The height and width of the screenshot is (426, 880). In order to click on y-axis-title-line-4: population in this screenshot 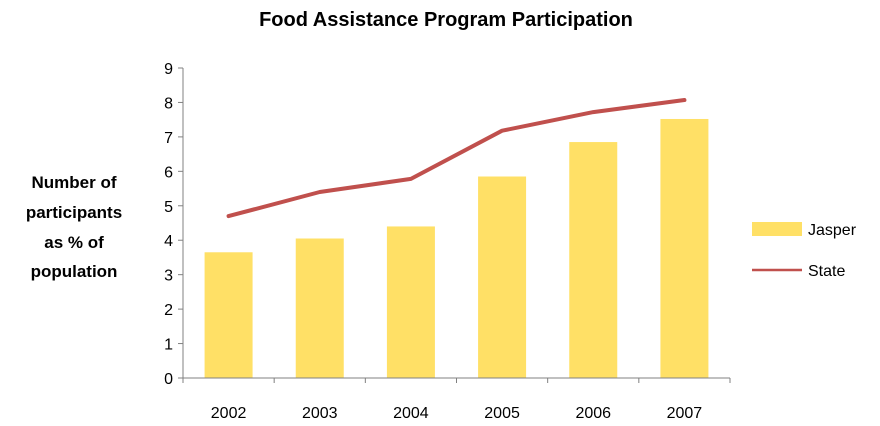, I will do `click(74, 271)`.